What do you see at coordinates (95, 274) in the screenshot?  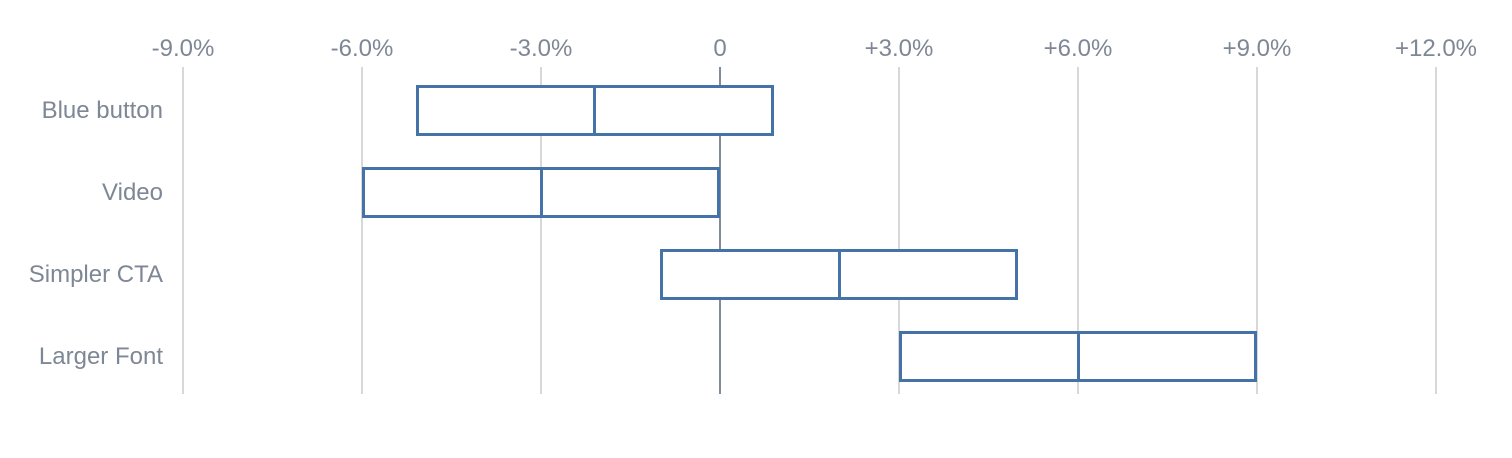 I see `category-label: Simpler CTA` at bounding box center [95, 274].